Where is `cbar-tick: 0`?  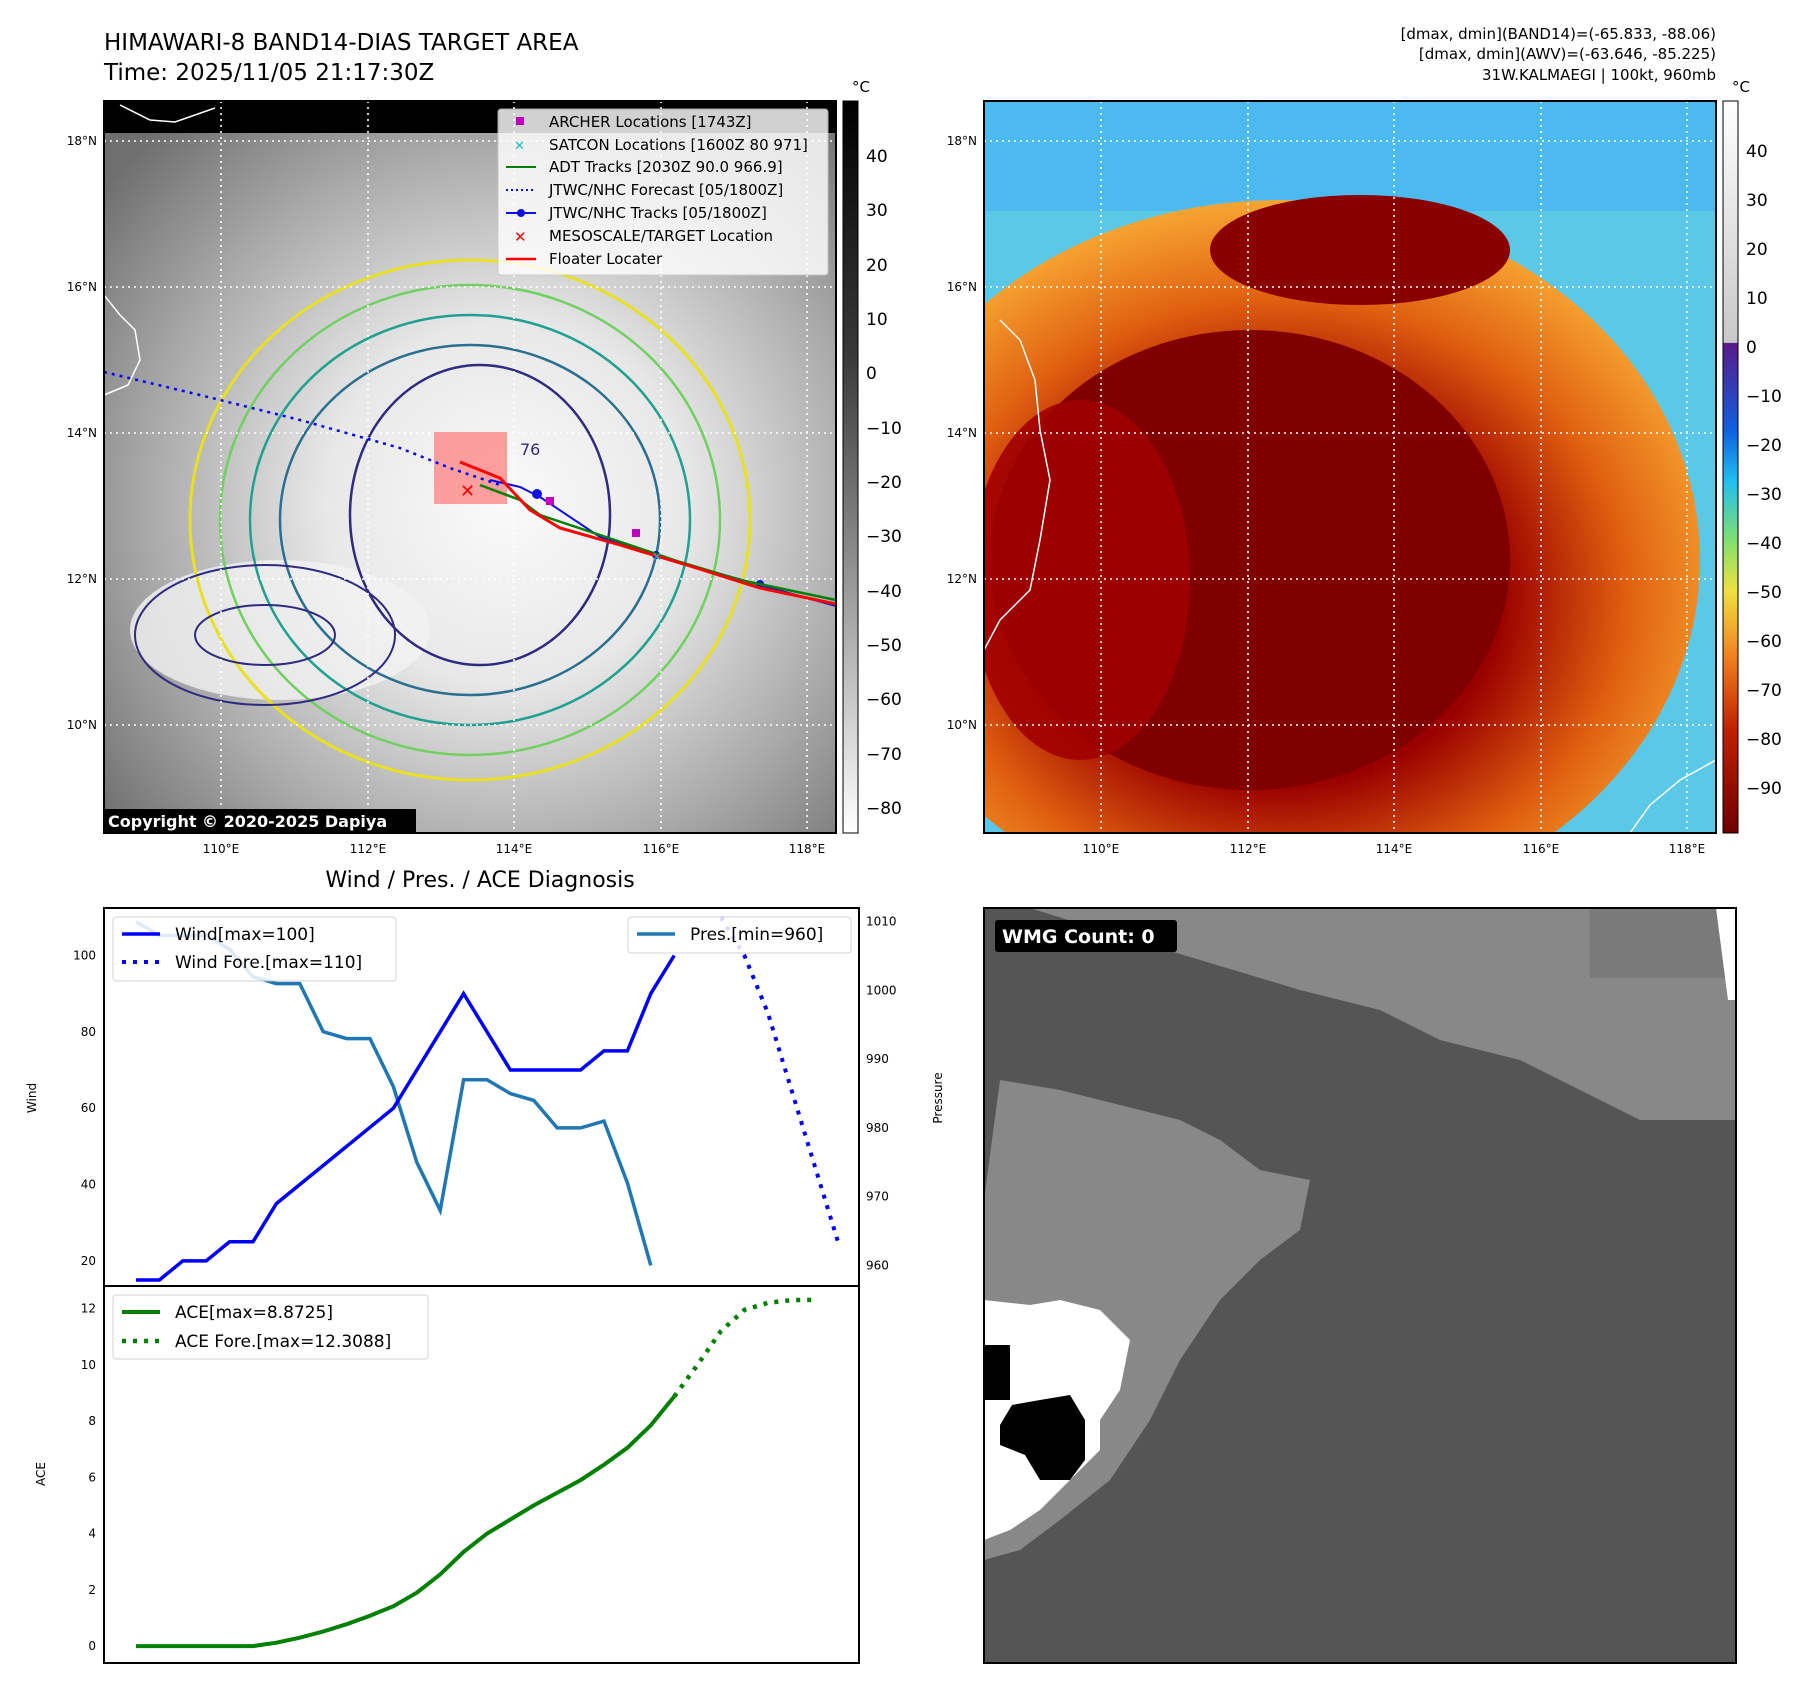
cbar-tick: 0 is located at coordinates (871, 374).